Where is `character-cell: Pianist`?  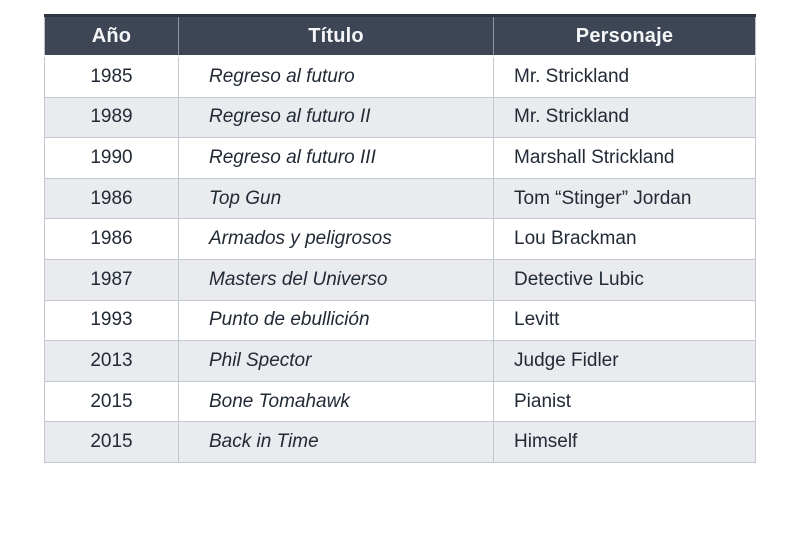
character-cell: Pianist is located at coordinates (624, 401).